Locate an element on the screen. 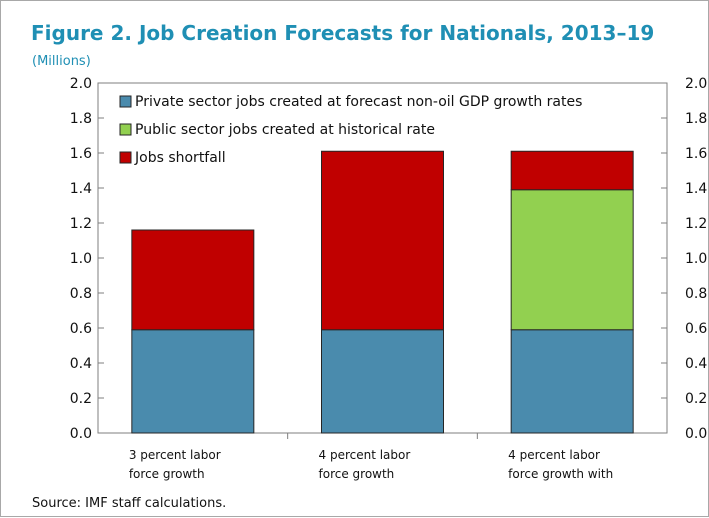 The image size is (709, 518). y-tick-label-left: 1.6 is located at coordinates (81, 154).